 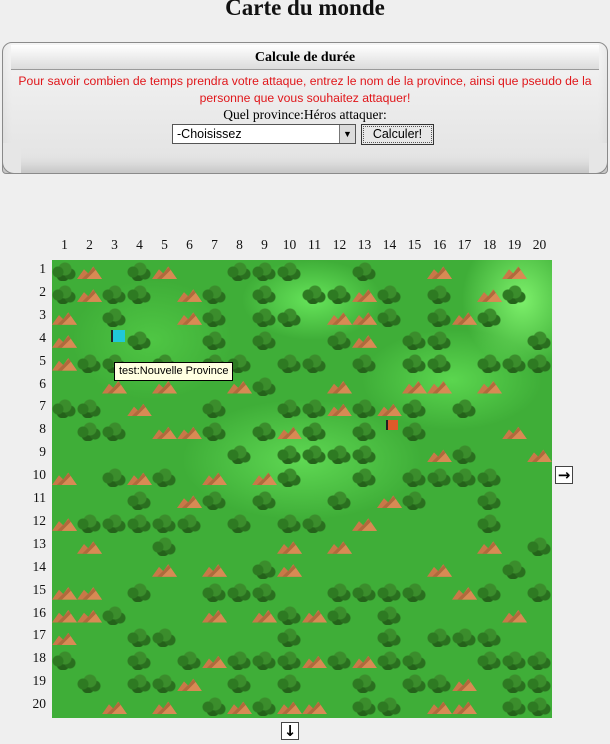 I want to click on enemy-province-flag-icon, so click(x=392, y=425).